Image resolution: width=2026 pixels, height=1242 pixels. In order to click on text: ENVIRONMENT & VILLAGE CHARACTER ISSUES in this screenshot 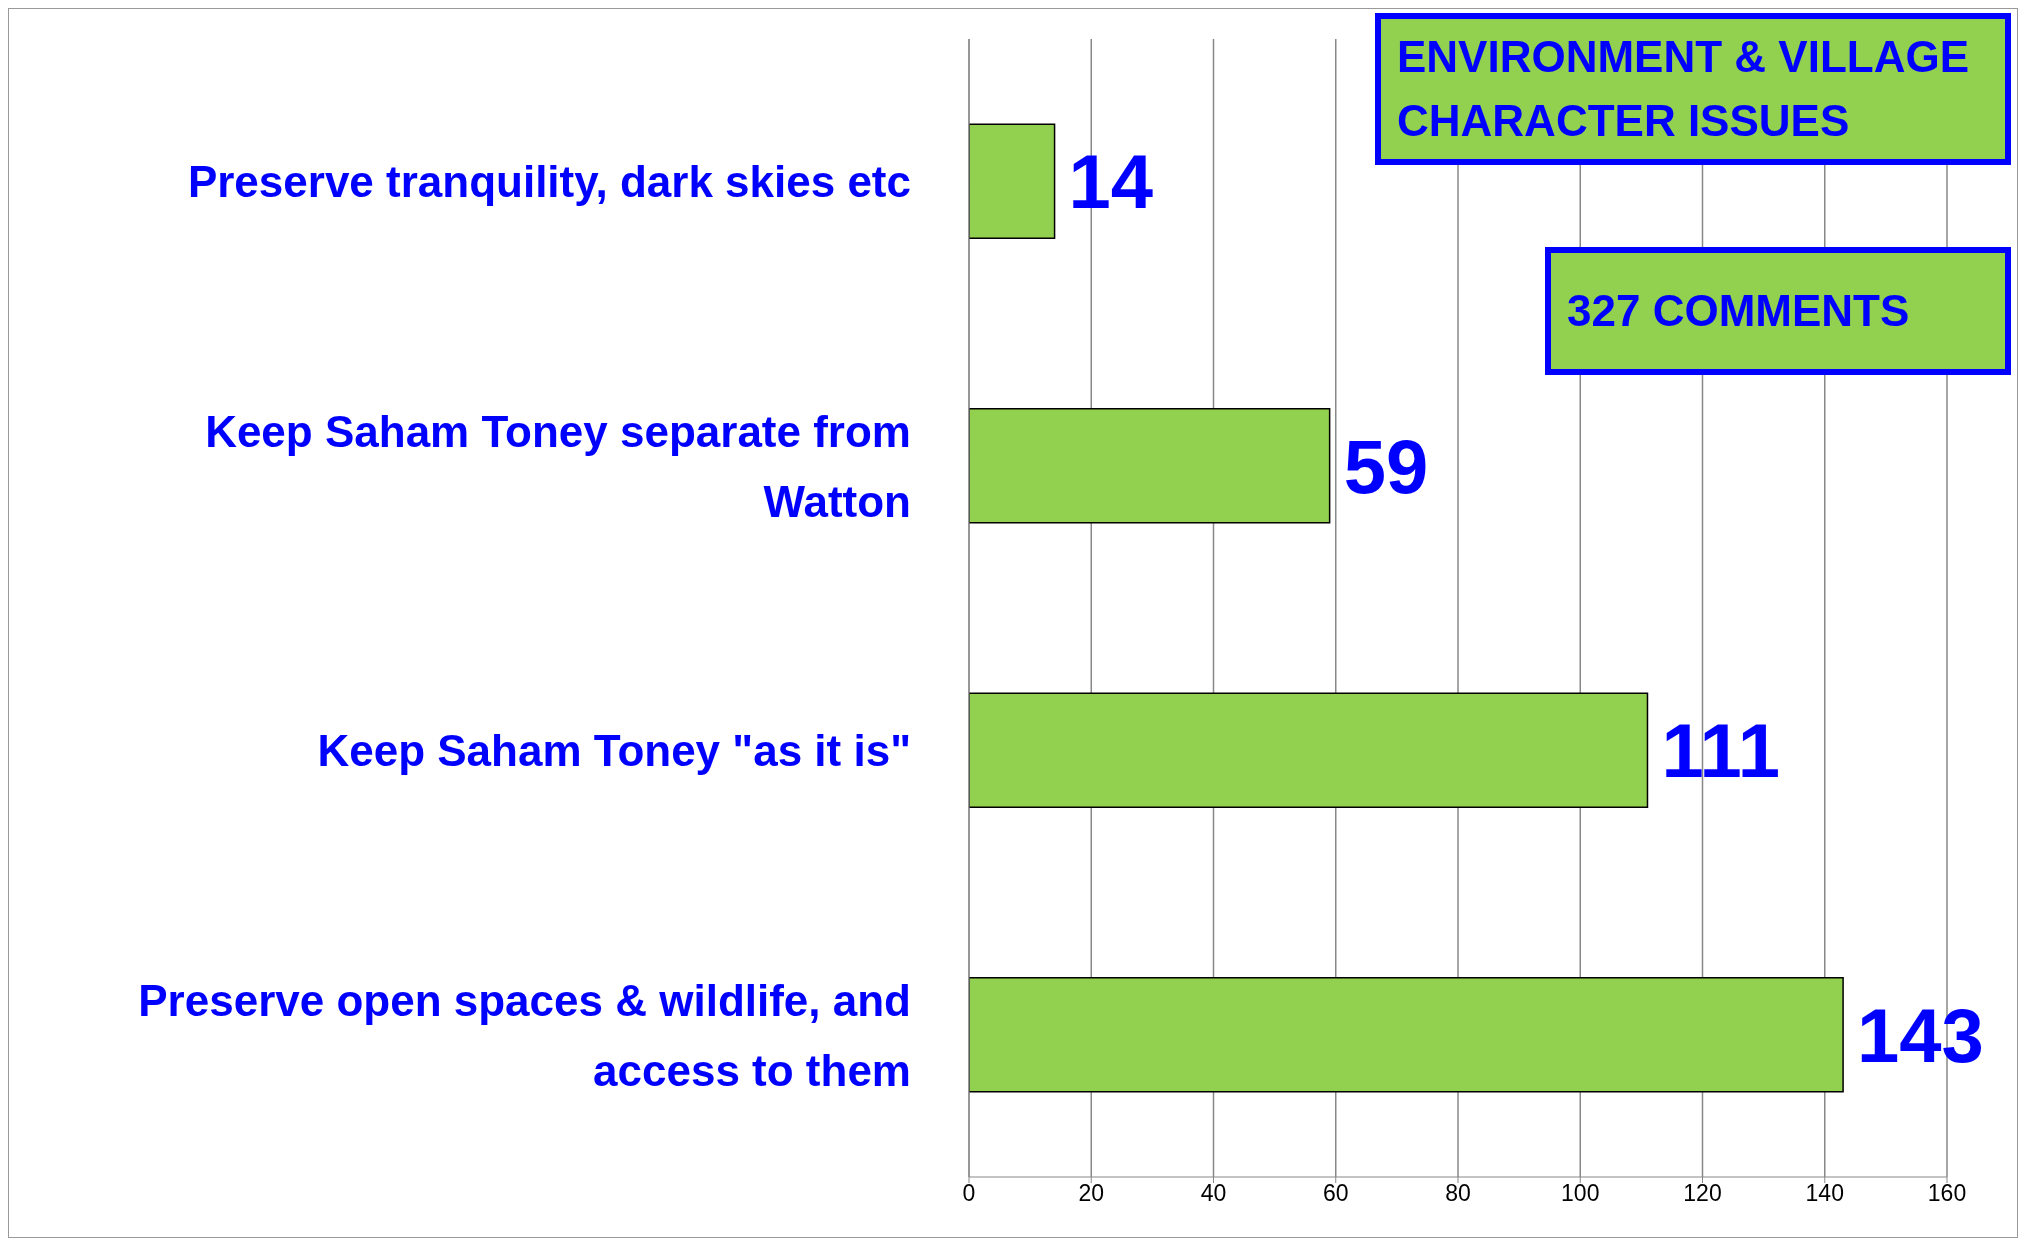, I will do `click(1693, 89)`.